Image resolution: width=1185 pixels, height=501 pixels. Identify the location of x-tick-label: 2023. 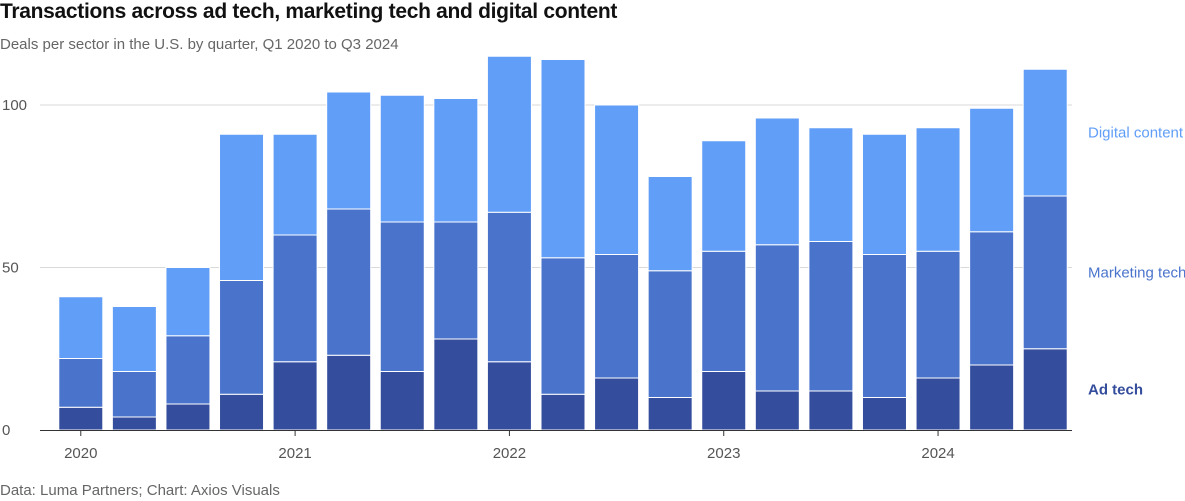
(723, 453).